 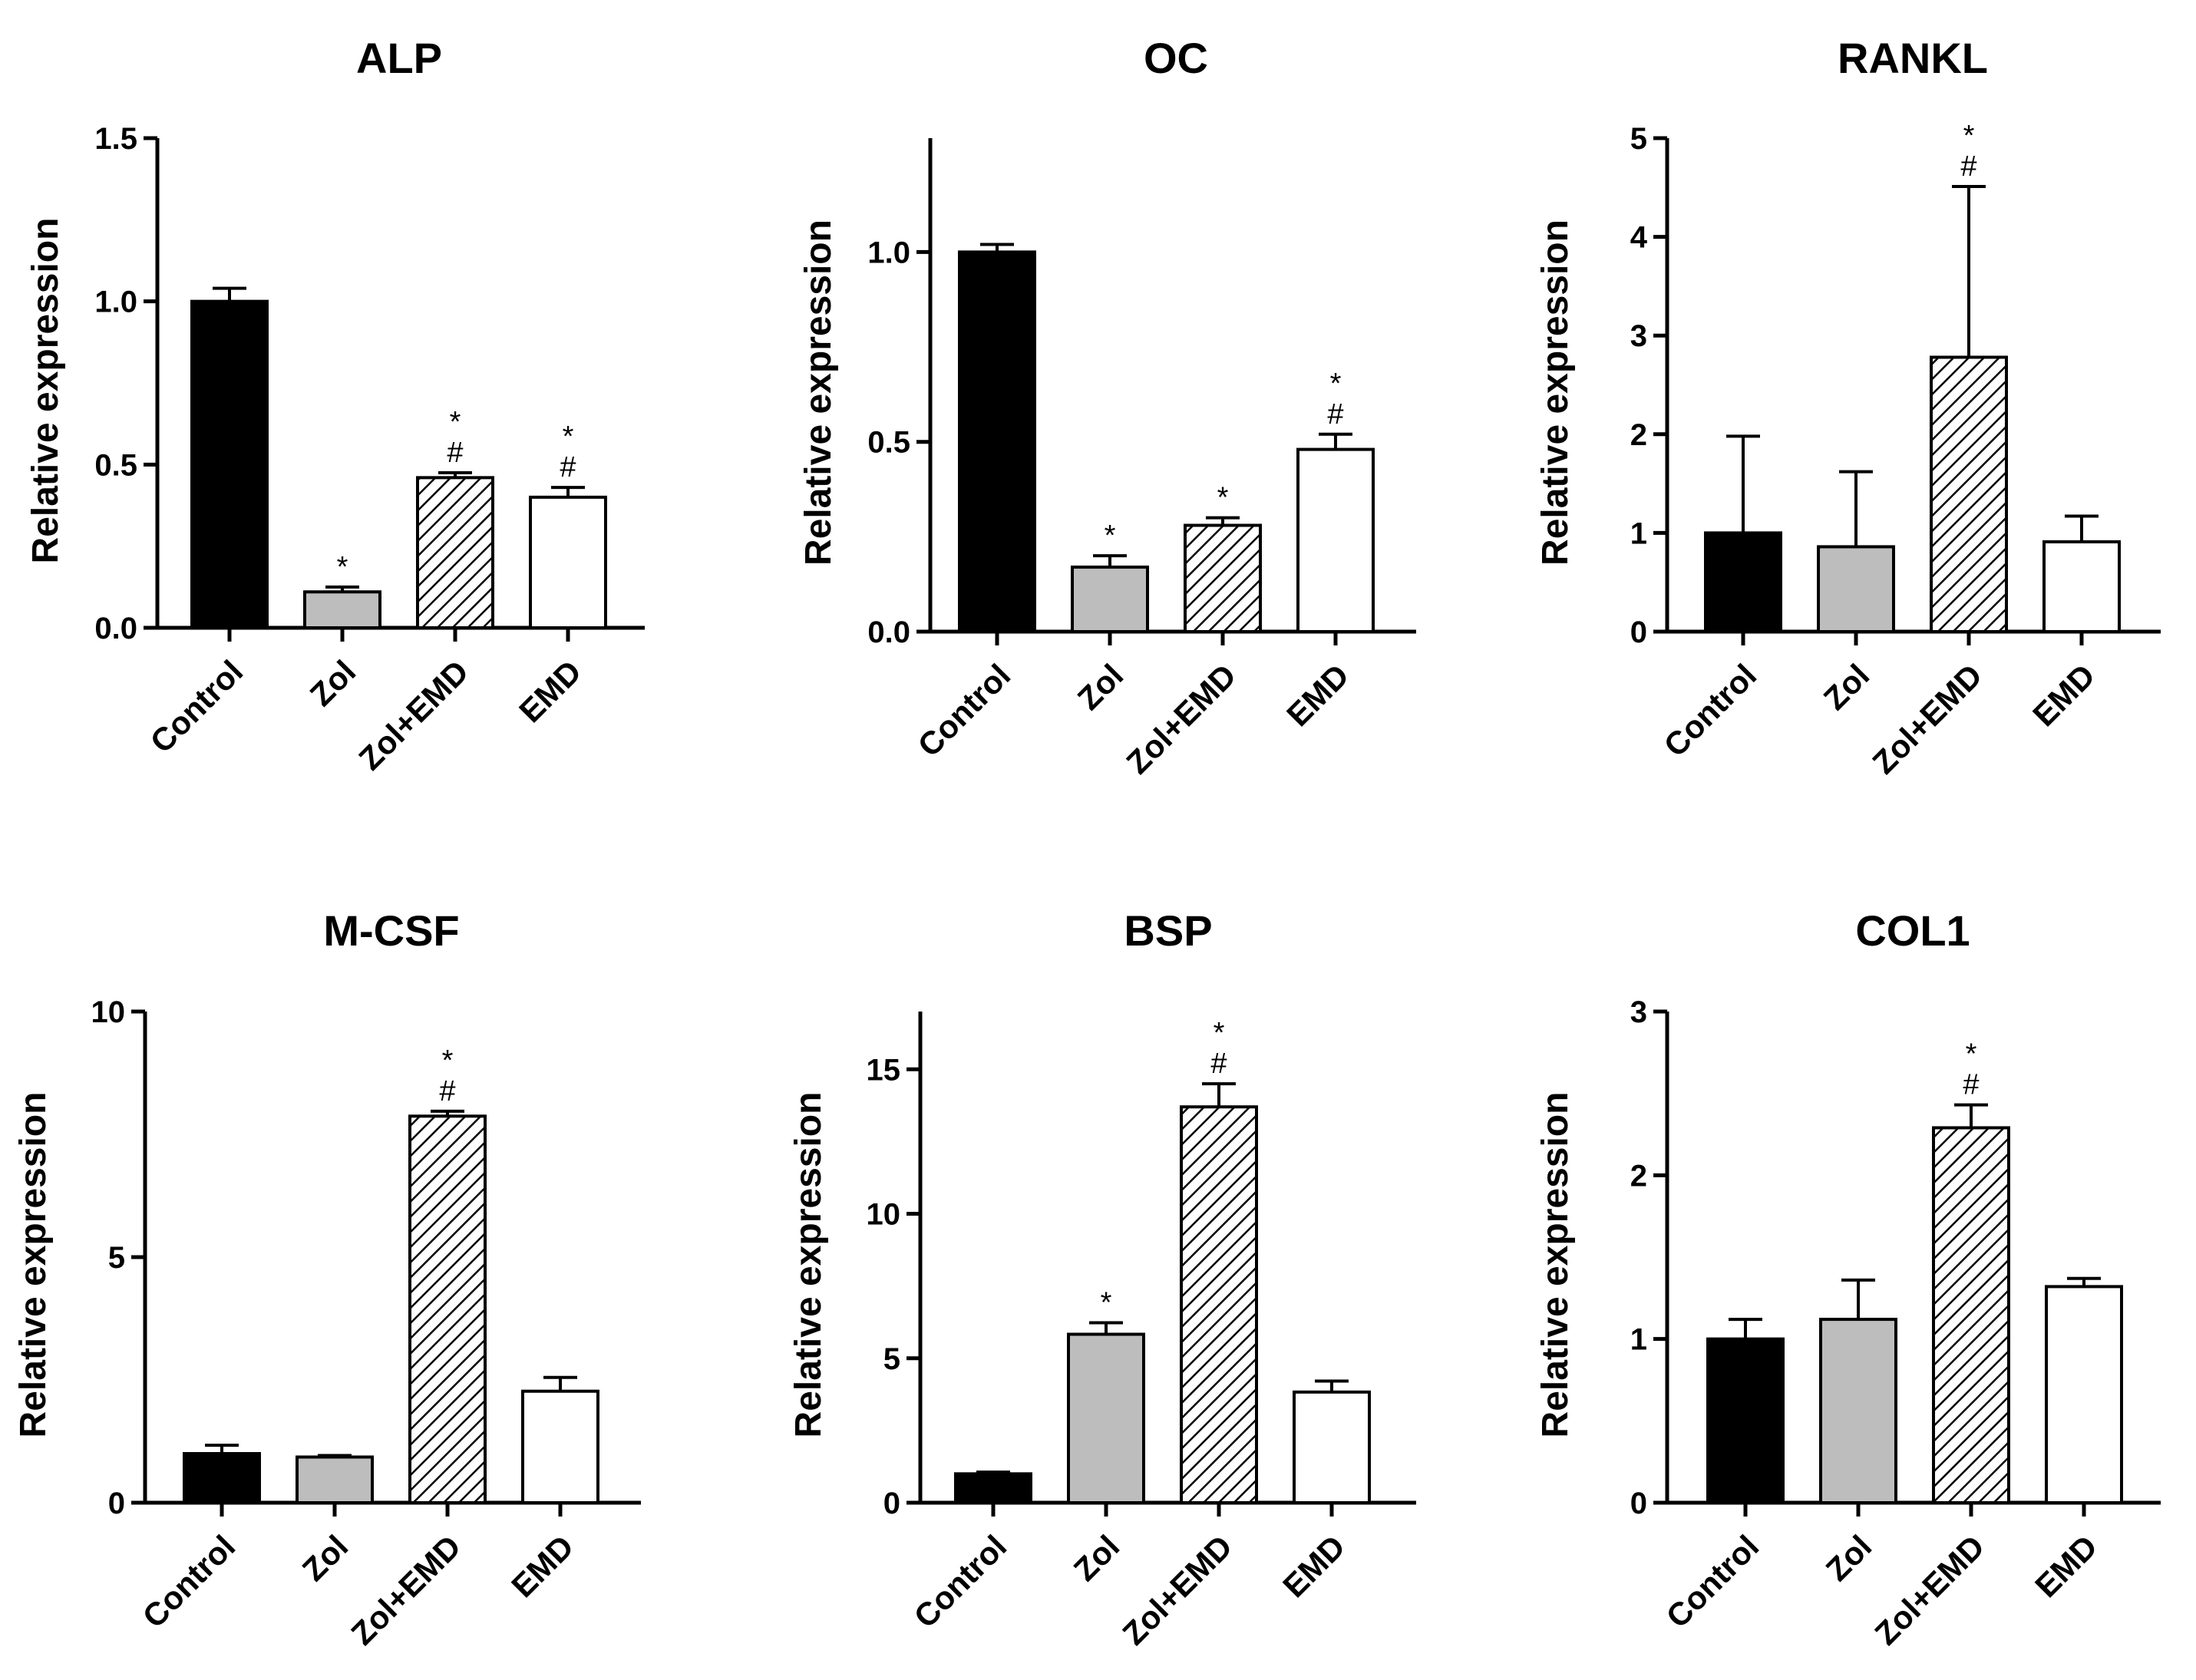 I want to click on y-tick-label: 4, so click(x=1639, y=238).